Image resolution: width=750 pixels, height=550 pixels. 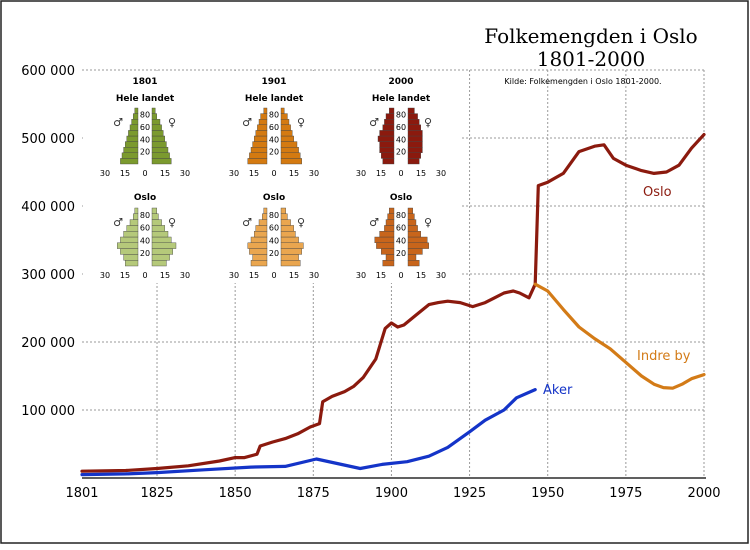 I want to click on series-line-indre-by, so click(x=619, y=336).